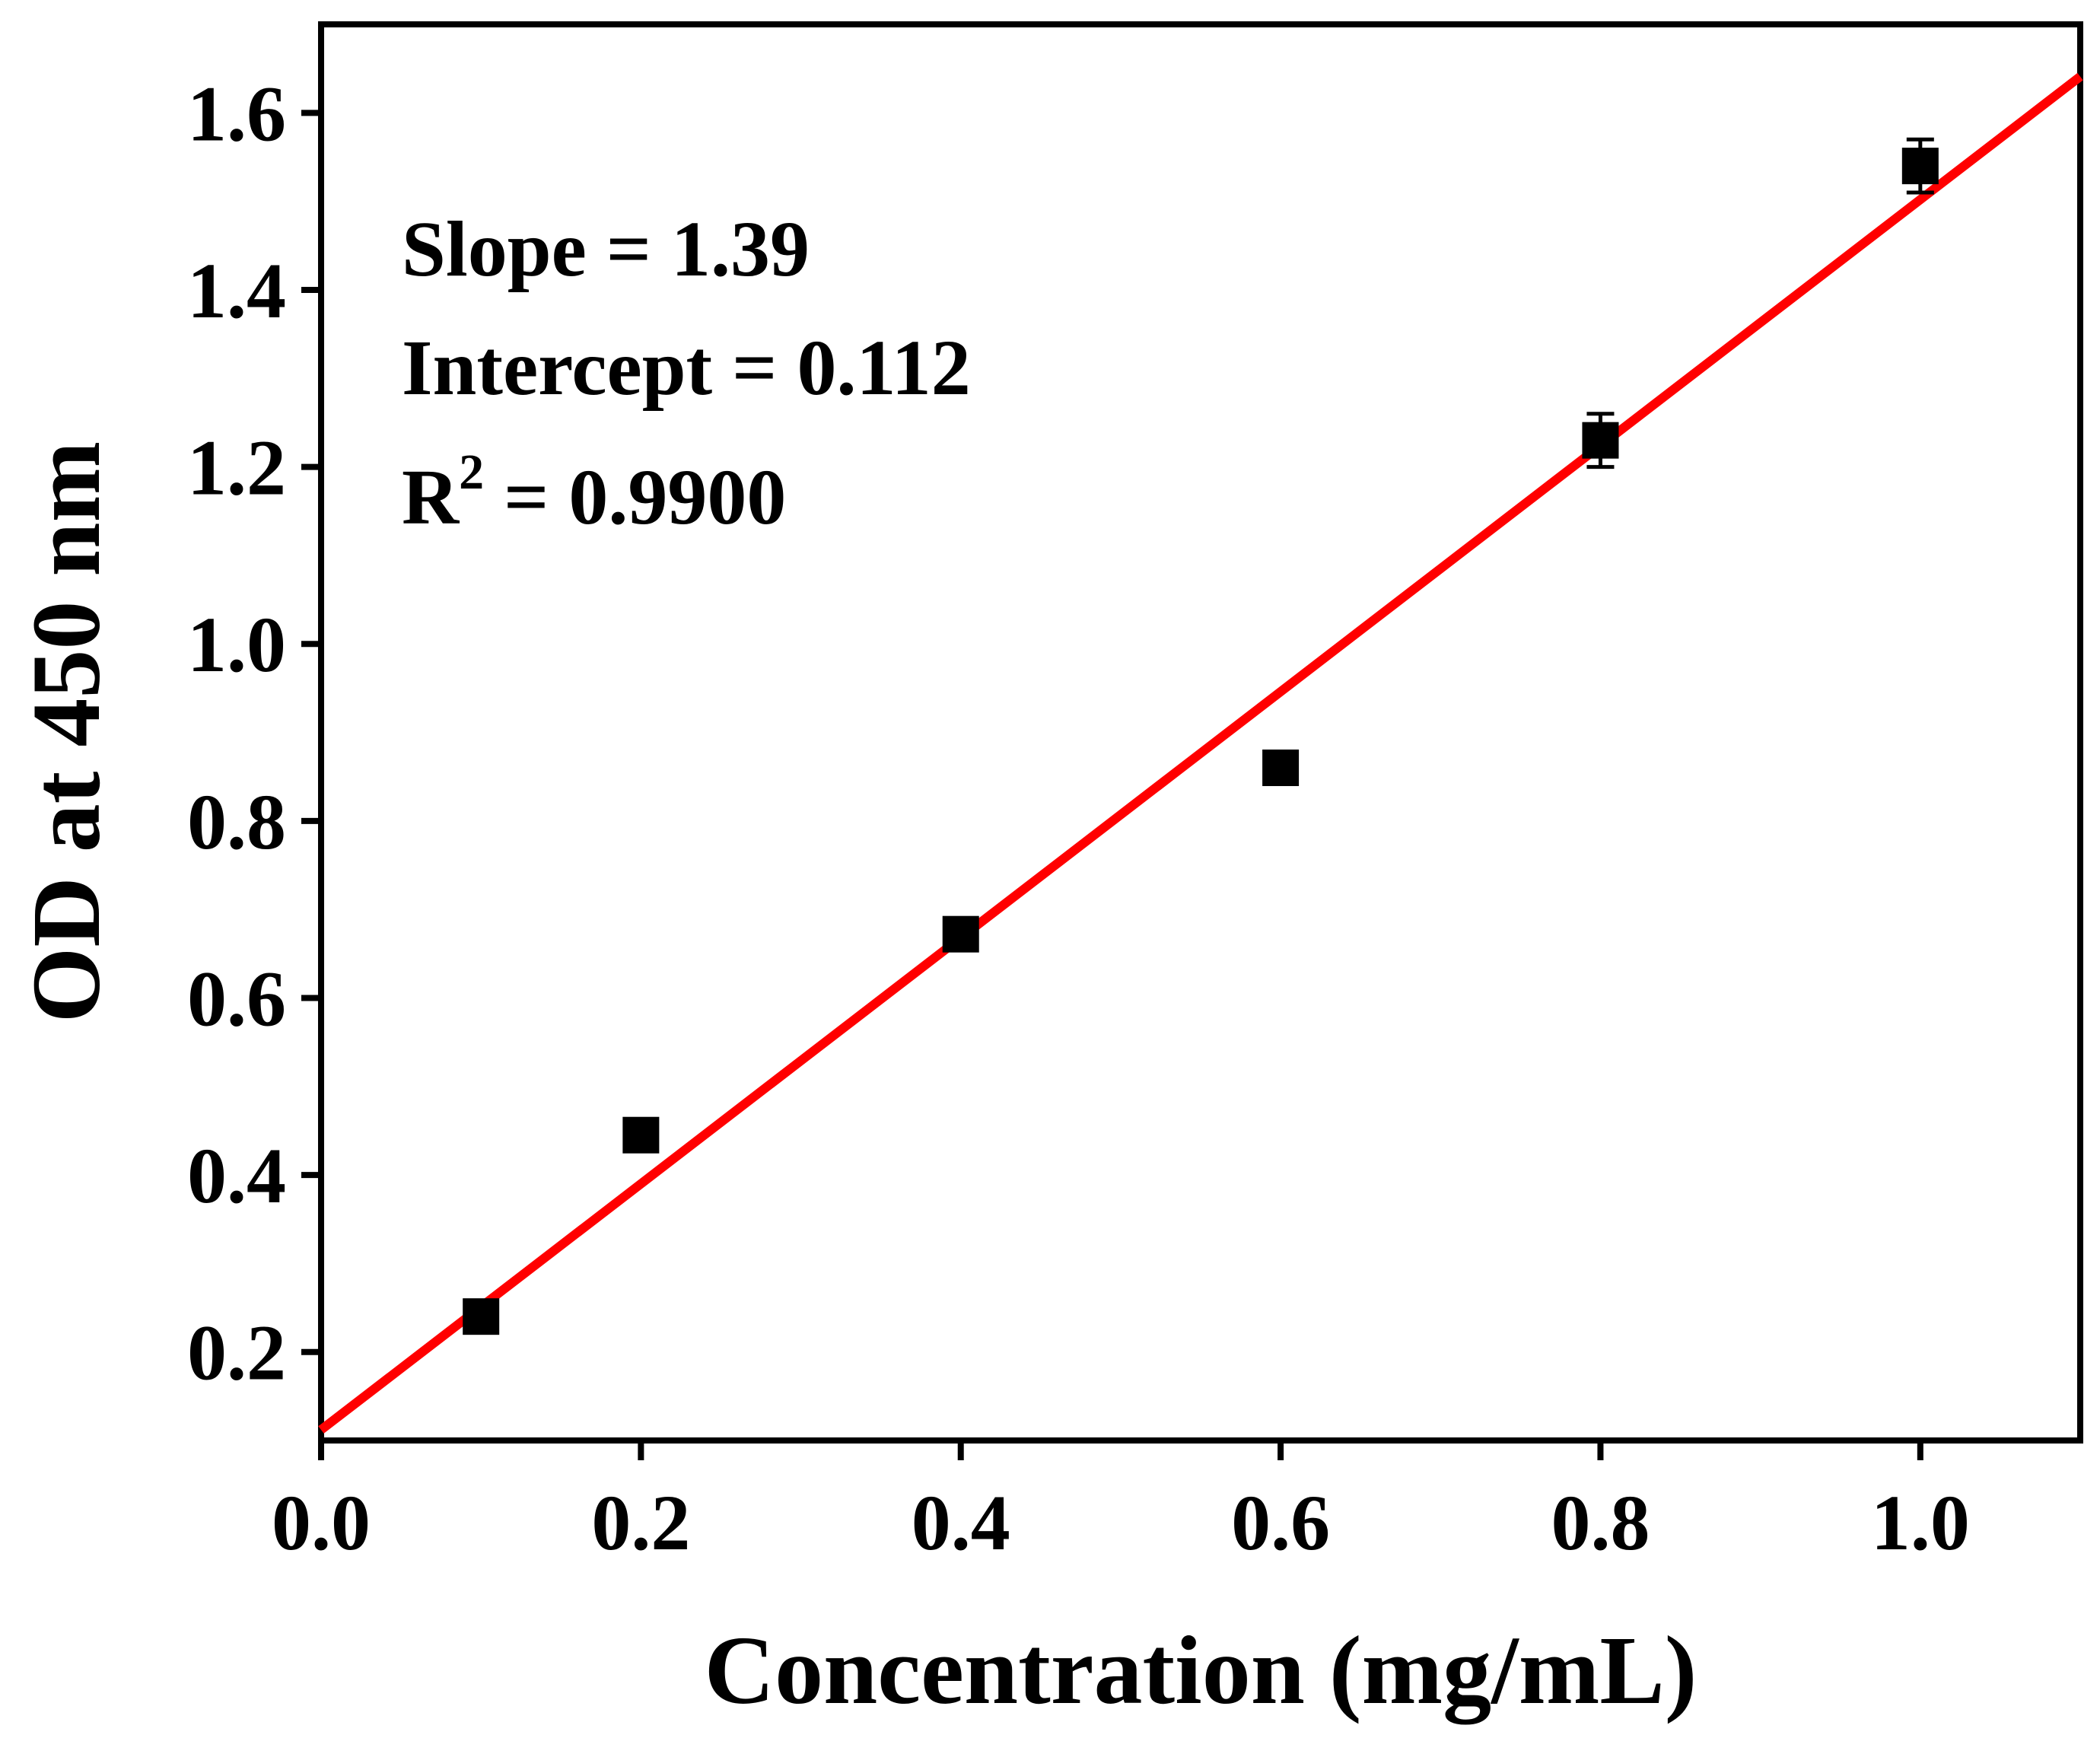  Describe the element at coordinates (1921, 1523) in the screenshot. I see `x-tick-label: 1.0` at that location.